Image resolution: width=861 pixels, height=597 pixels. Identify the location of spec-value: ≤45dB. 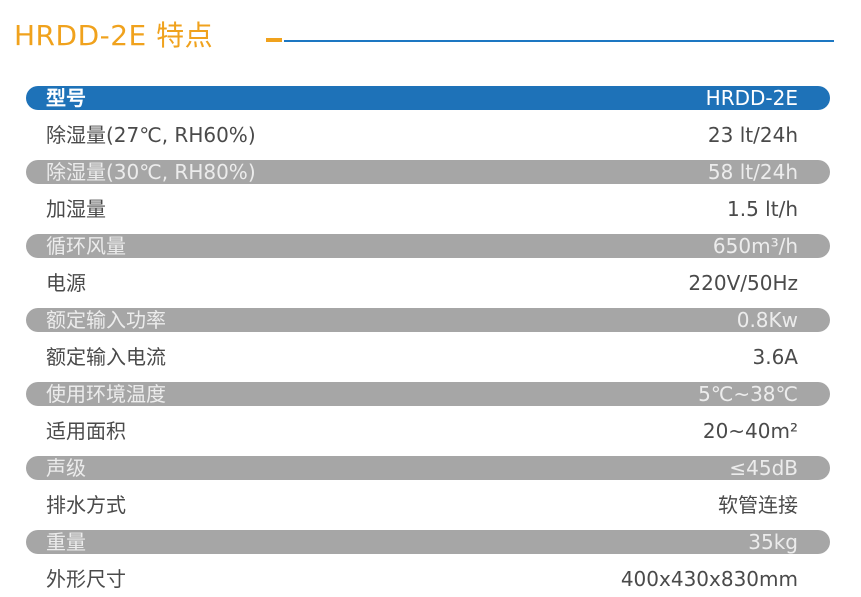
(763, 468).